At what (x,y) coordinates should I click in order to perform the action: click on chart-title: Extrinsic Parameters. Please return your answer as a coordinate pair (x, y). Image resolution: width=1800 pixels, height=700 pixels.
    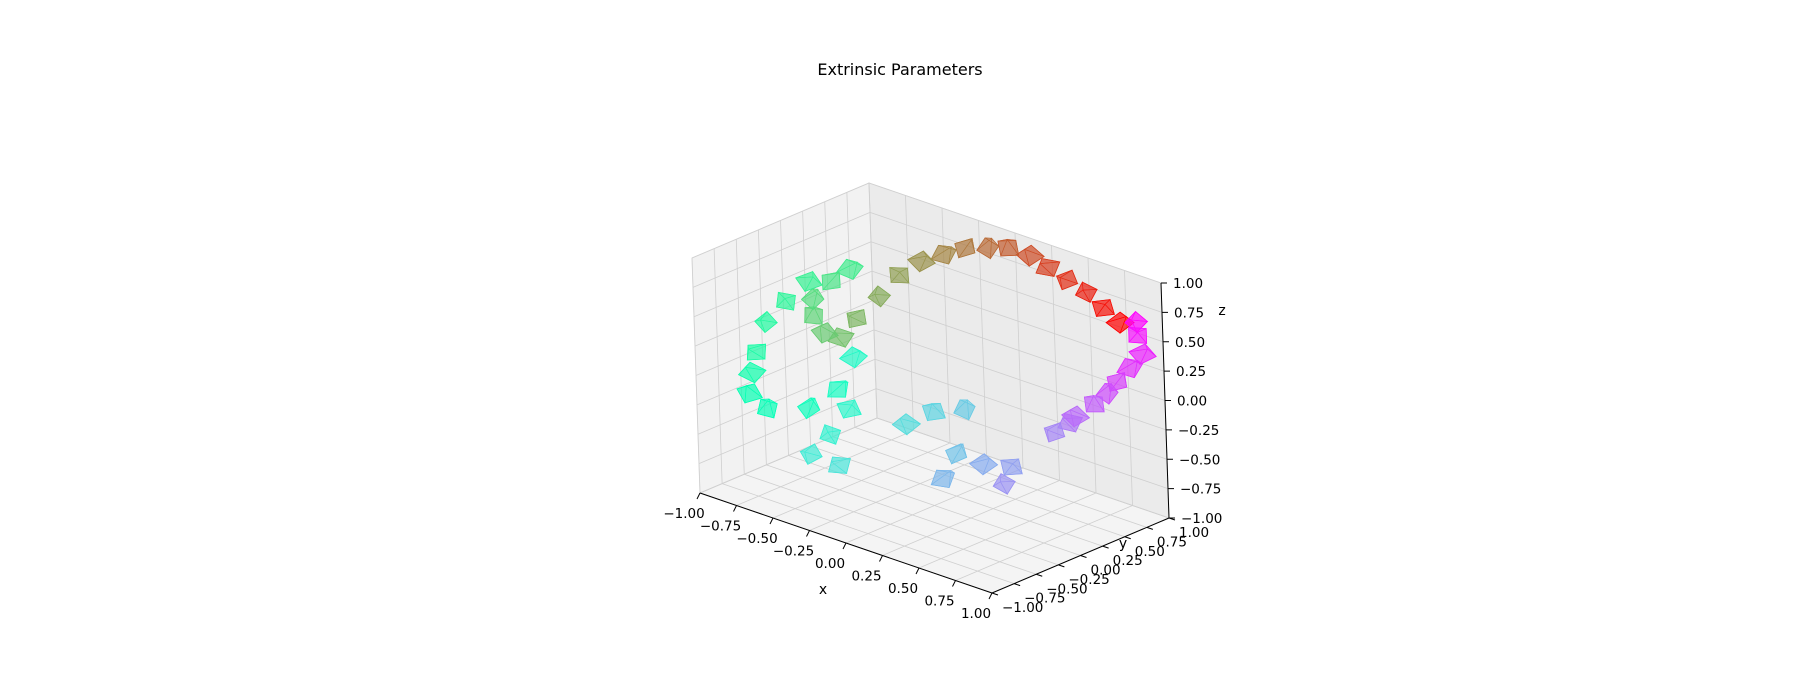
    Looking at the image, I should click on (899, 69).